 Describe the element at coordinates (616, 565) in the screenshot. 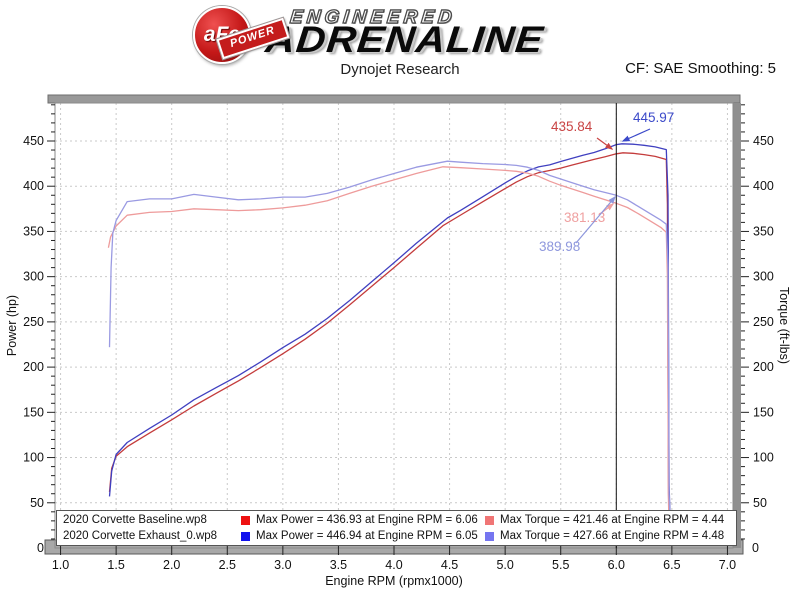

I see `svg-text: 6.0` at that location.